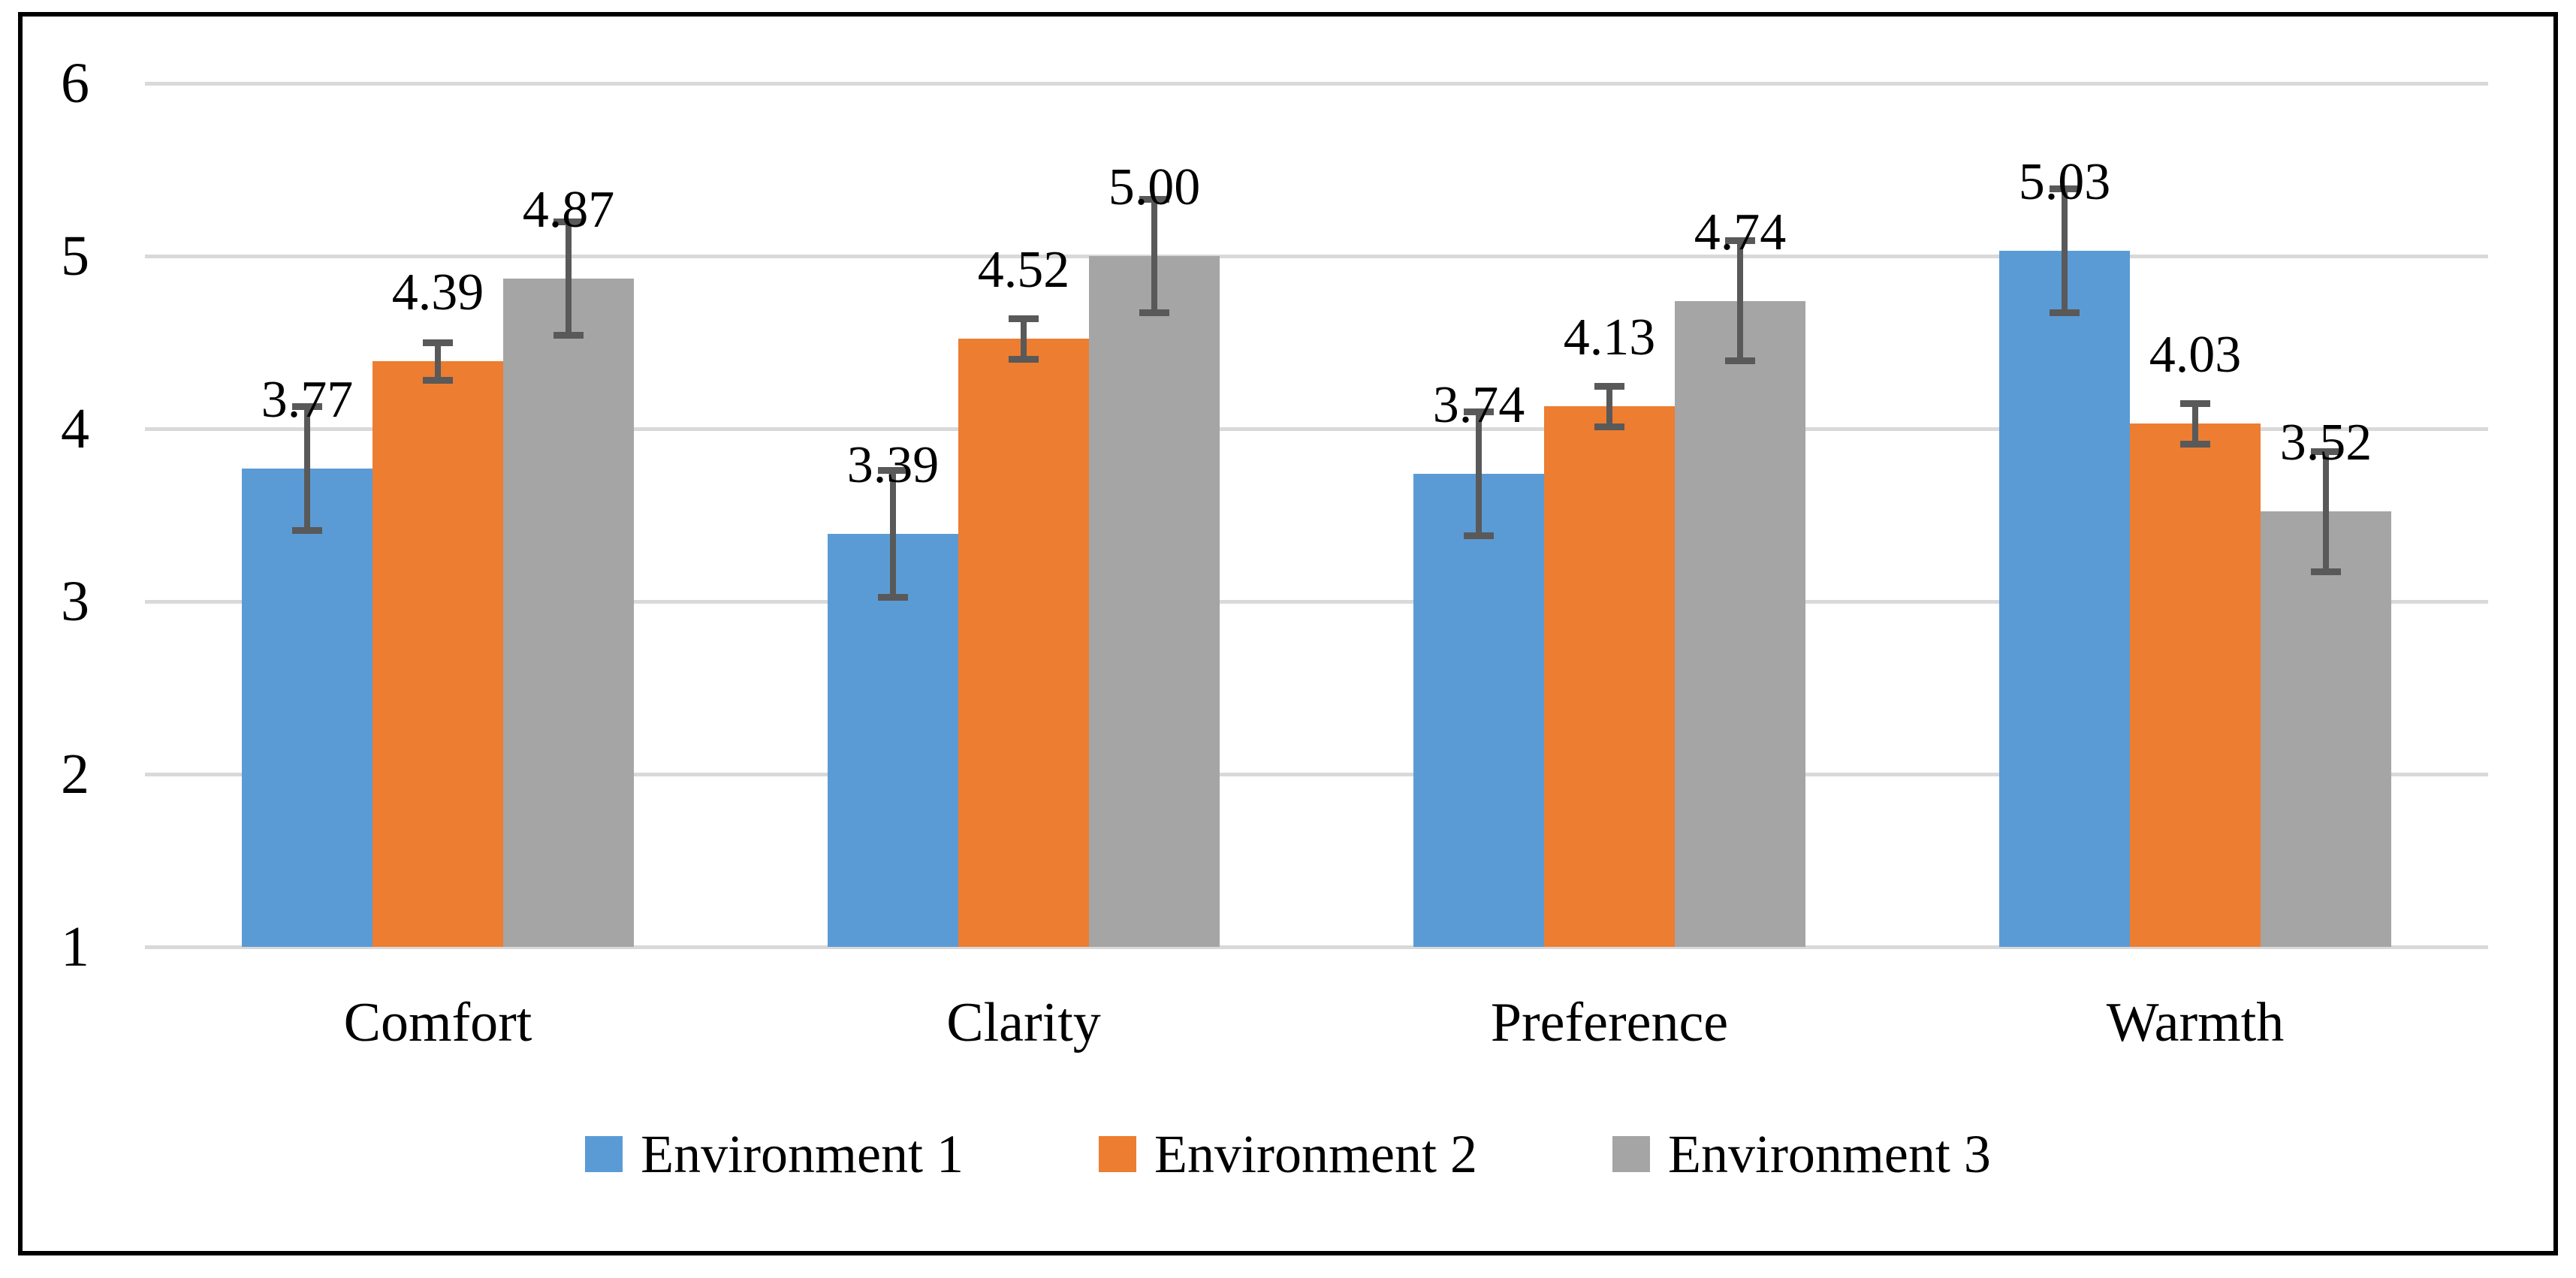  I want to click on data-label: 4.52, so click(1023, 270).